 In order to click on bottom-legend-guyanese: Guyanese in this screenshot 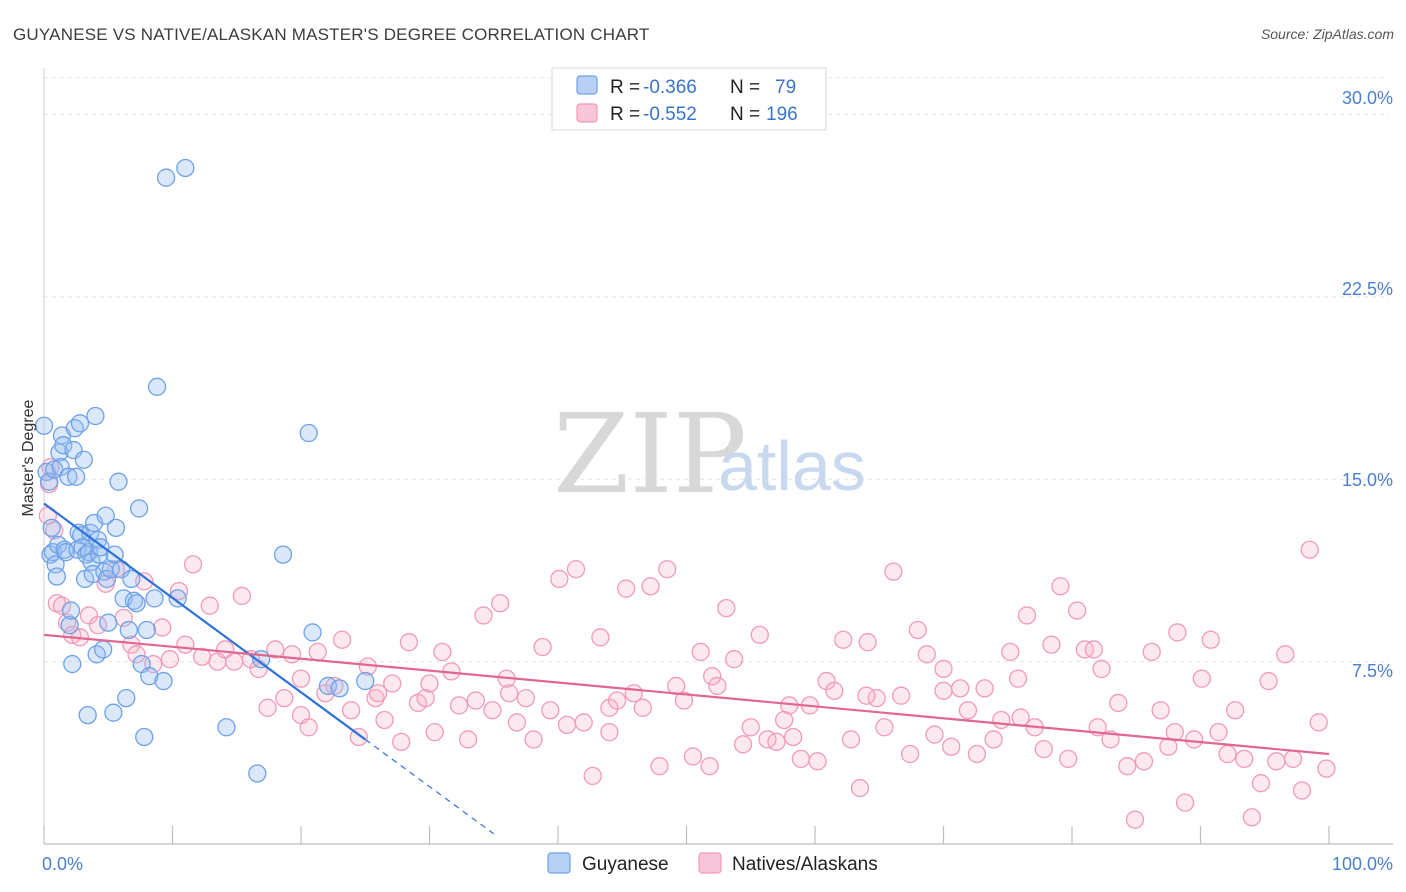, I will do `click(625, 864)`.